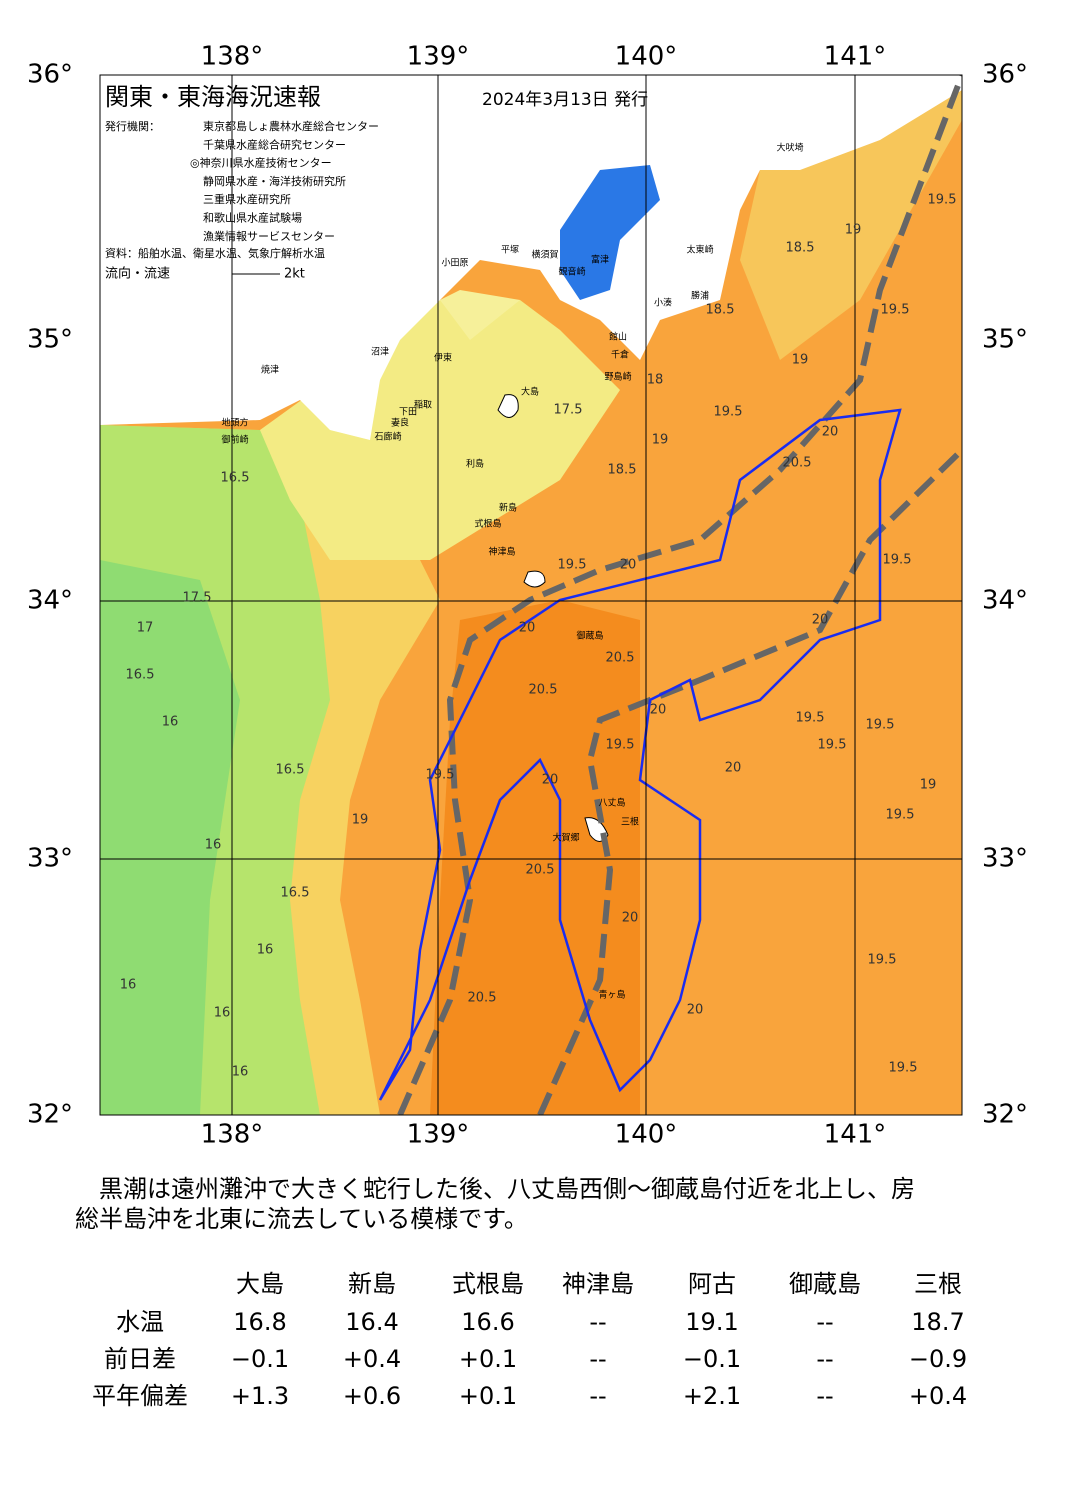  Describe the element at coordinates (617, 377) in the screenshot. I see `place-name: 野島崎` at that location.